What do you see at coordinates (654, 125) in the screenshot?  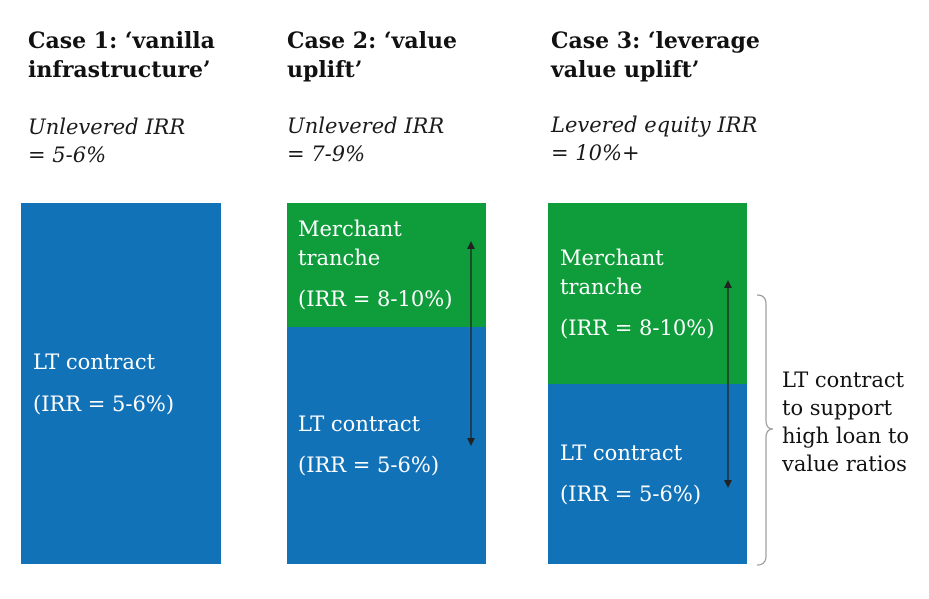 I see `case3-irr-line1: Levered equity IRR` at bounding box center [654, 125].